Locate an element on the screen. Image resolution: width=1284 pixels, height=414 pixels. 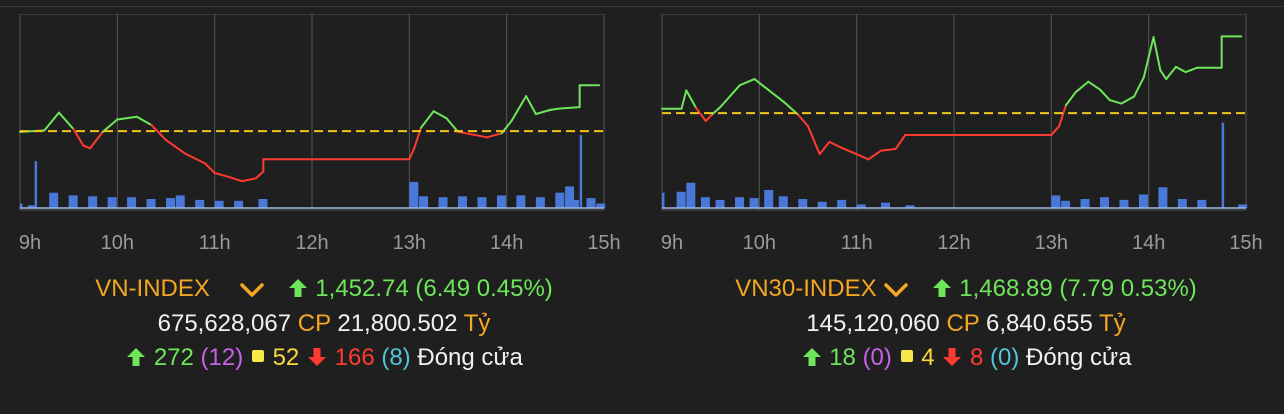
index-name: VN30-INDEX is located at coordinates (806, 288).